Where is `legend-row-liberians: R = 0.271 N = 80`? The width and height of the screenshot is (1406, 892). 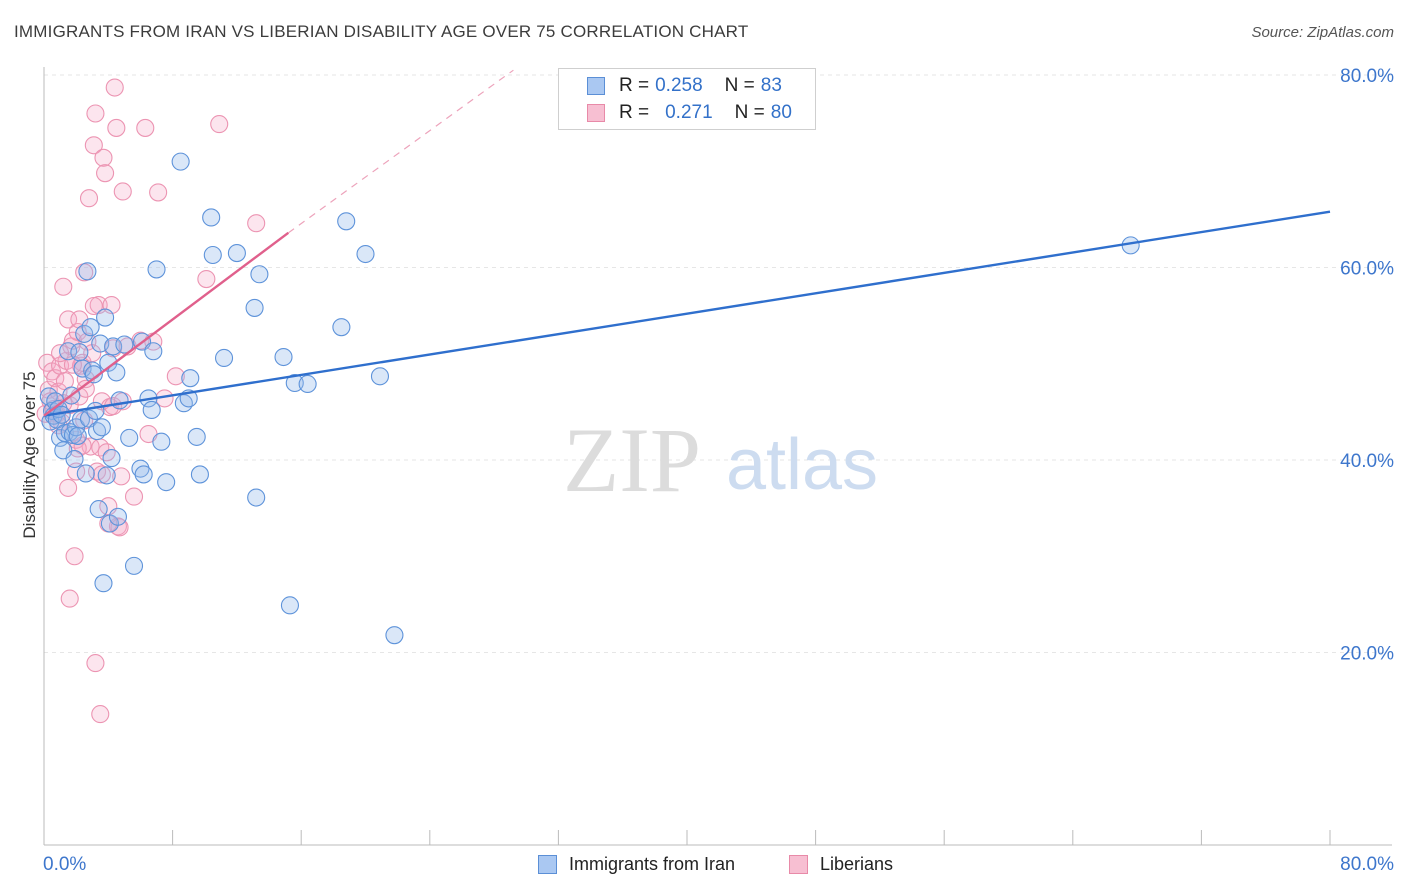
legend-row-liberians: R = 0.271 N = 80 is located at coordinates (689, 113).